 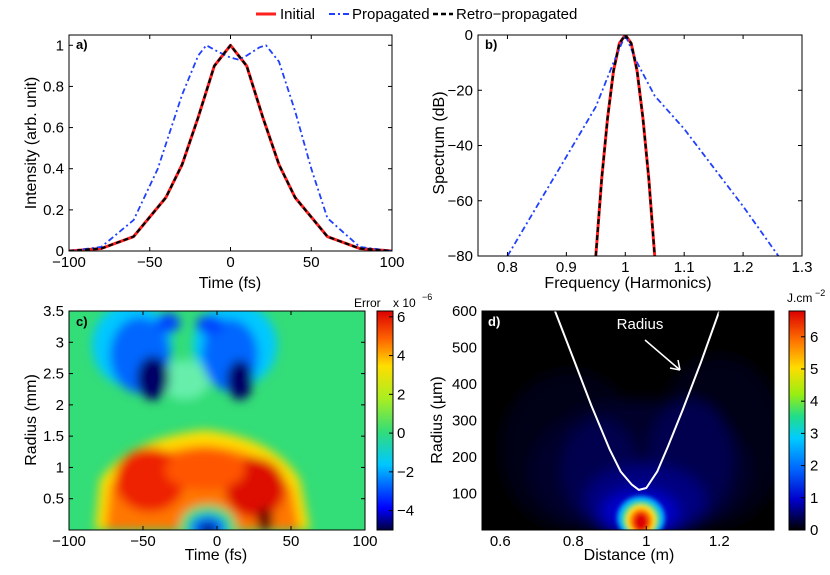 I want to click on panel-b-ytick-label: −40, so click(x=460, y=146).